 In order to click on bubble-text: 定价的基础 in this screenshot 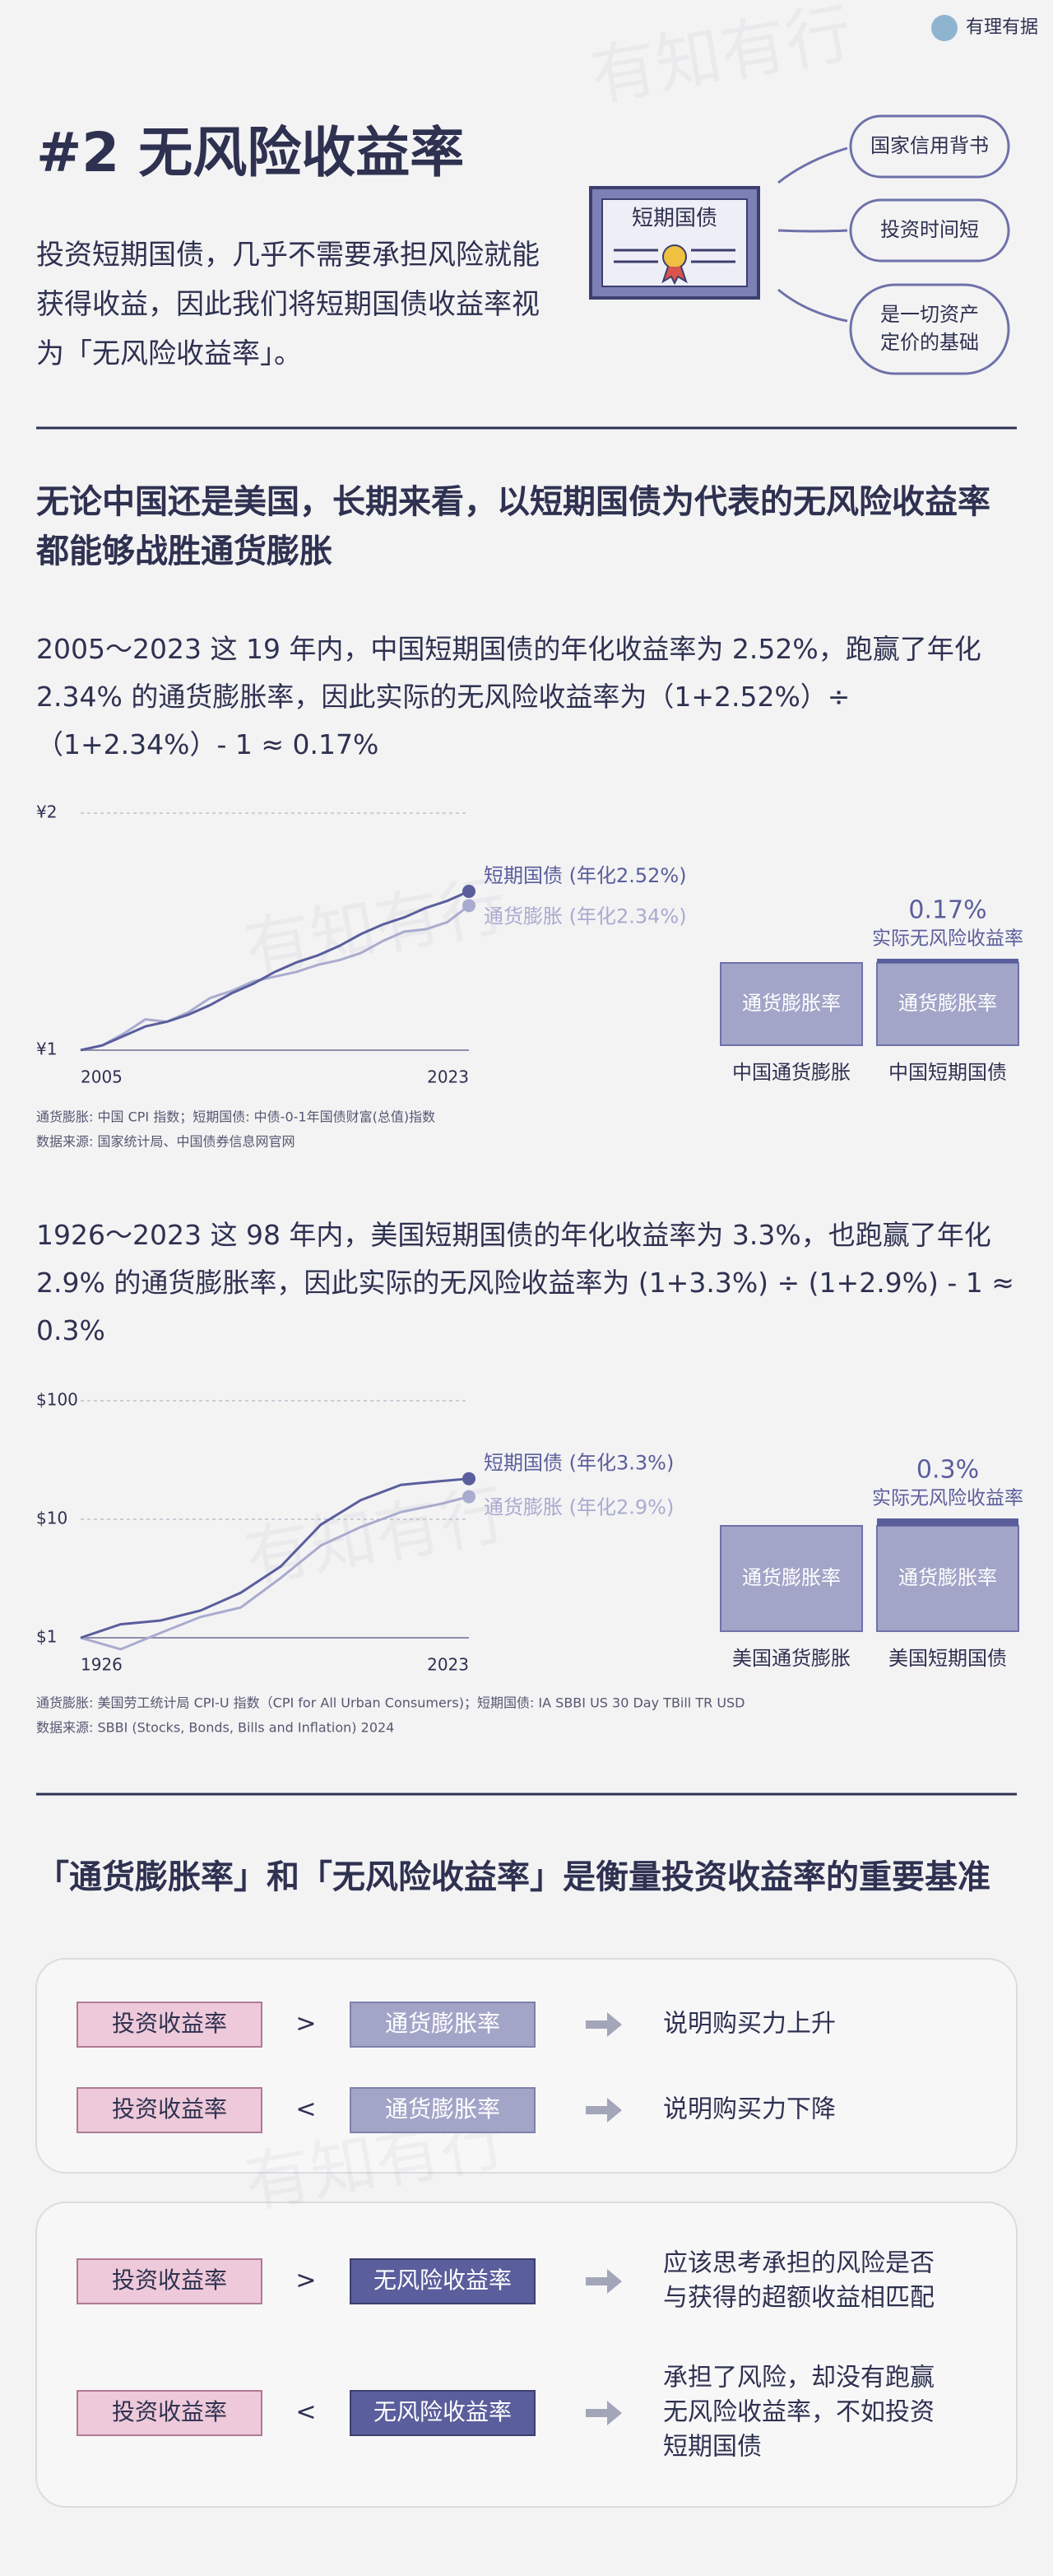, I will do `click(929, 342)`.